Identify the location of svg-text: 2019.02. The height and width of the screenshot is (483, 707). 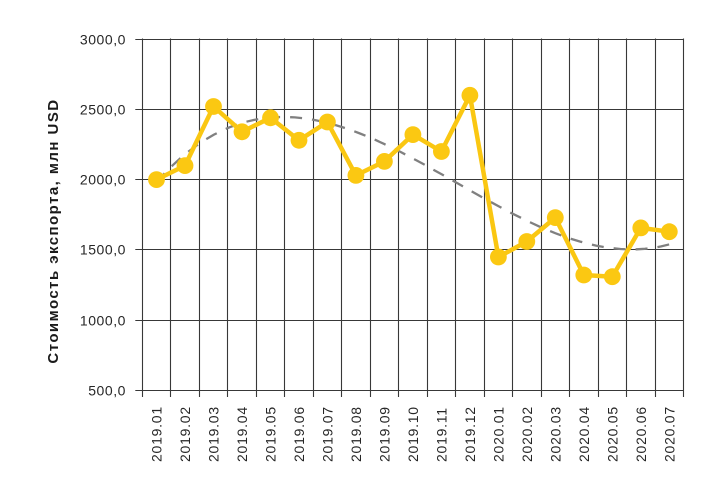
(185, 434).